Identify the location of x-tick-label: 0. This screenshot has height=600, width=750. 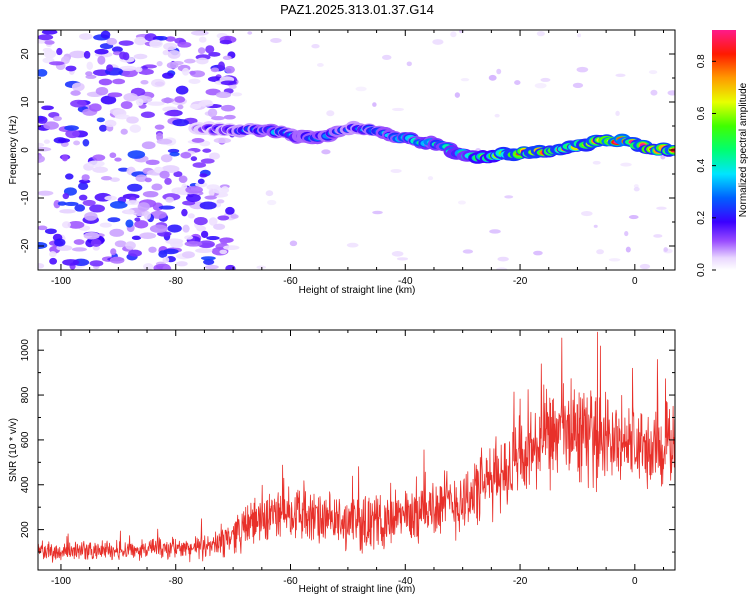
(635, 581).